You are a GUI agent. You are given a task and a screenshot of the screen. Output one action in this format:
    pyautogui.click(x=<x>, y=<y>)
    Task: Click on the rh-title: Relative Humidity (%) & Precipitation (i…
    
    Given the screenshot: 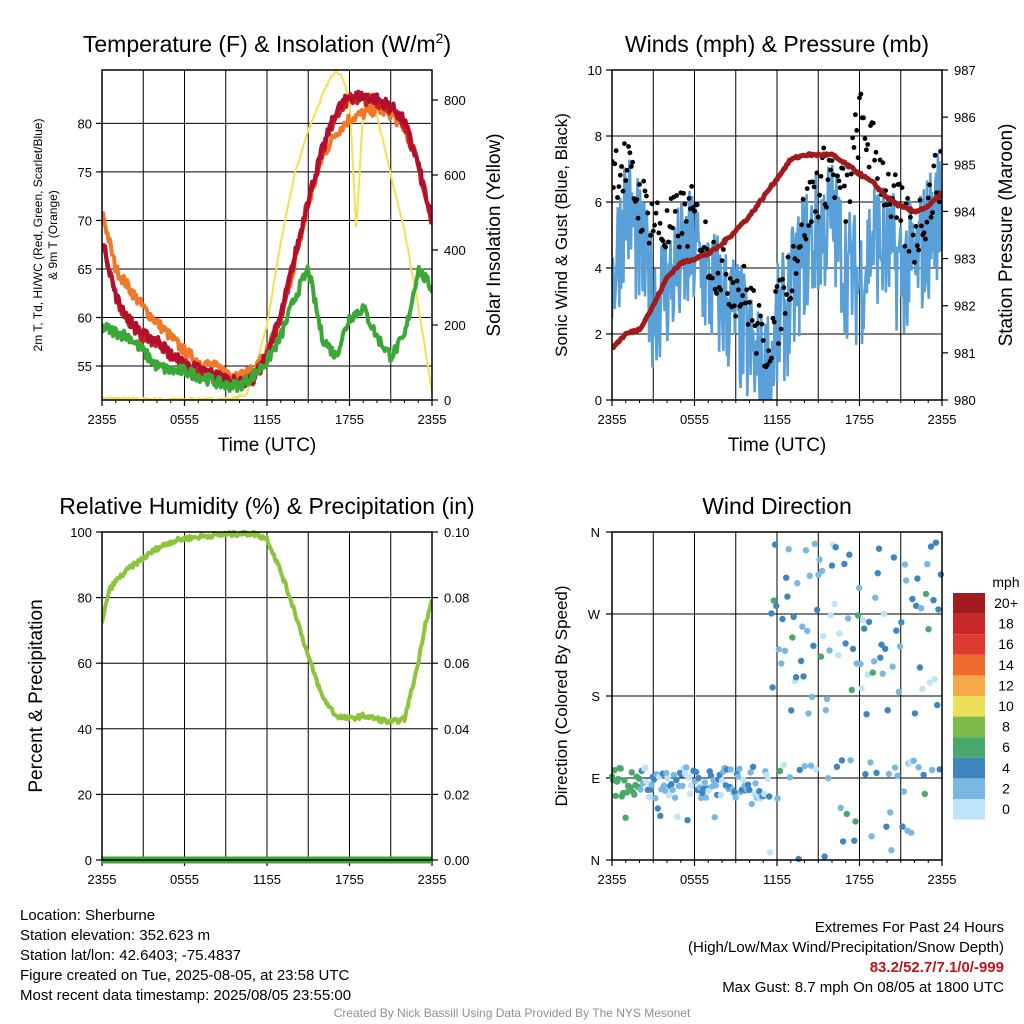 What is the action you would take?
    pyautogui.click(x=266, y=506)
    